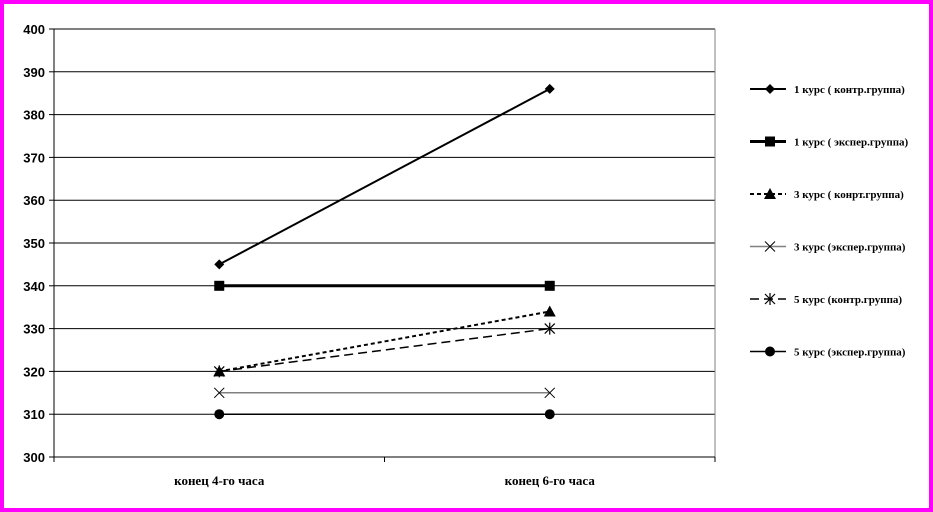 The height and width of the screenshot is (512, 933). Describe the element at coordinates (34, 414) in the screenshot. I see `y-tick-label: 310` at that location.